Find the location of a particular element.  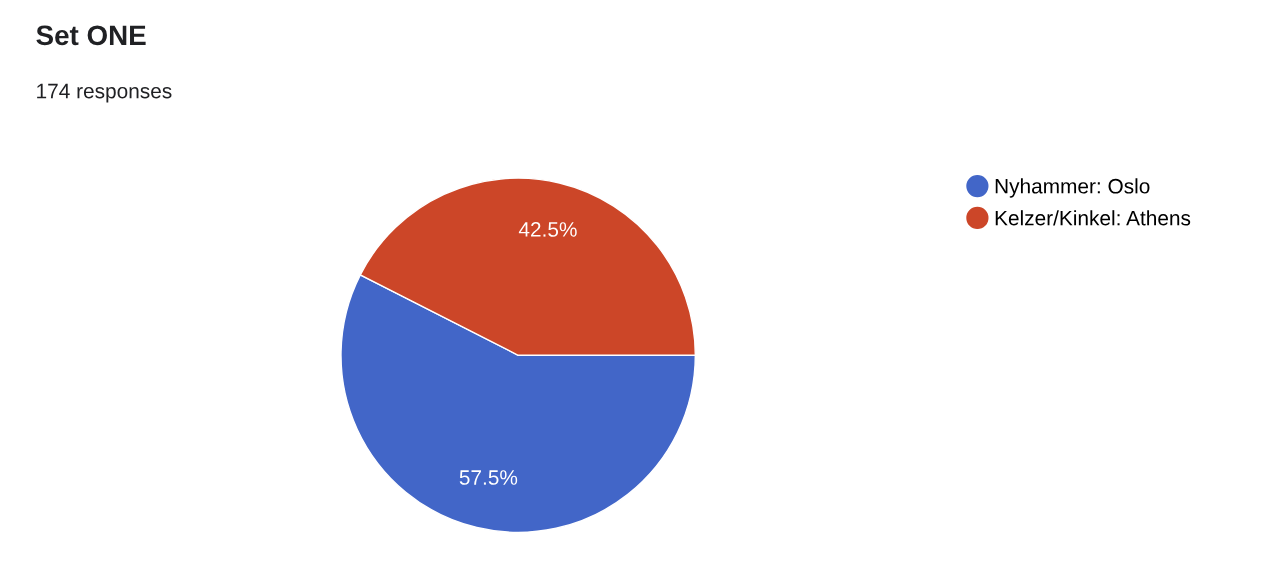

data-label: 42.5% is located at coordinates (547, 229).